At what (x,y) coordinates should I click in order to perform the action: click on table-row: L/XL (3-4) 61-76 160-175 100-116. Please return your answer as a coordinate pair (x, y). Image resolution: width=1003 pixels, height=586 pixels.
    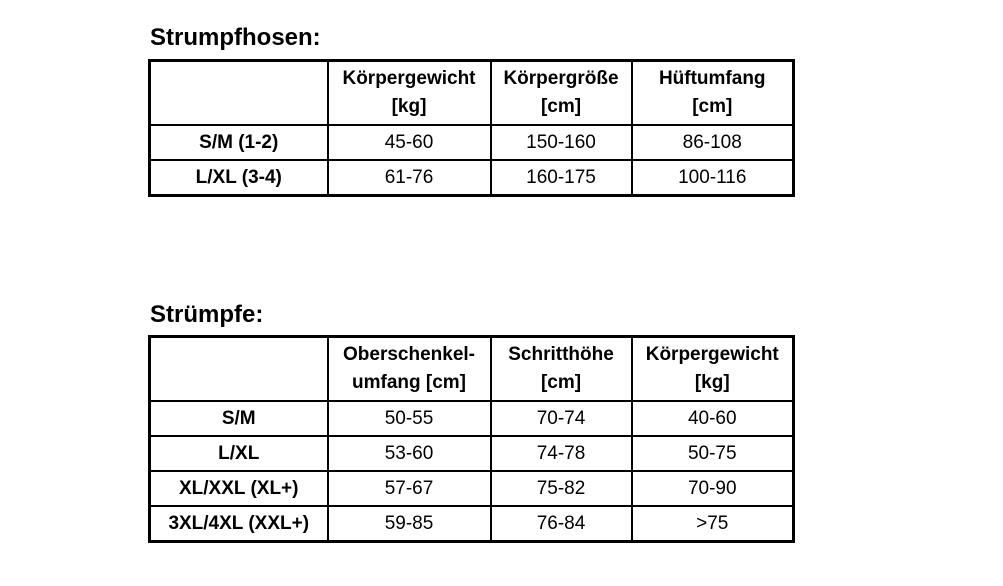
    Looking at the image, I should click on (471, 178).